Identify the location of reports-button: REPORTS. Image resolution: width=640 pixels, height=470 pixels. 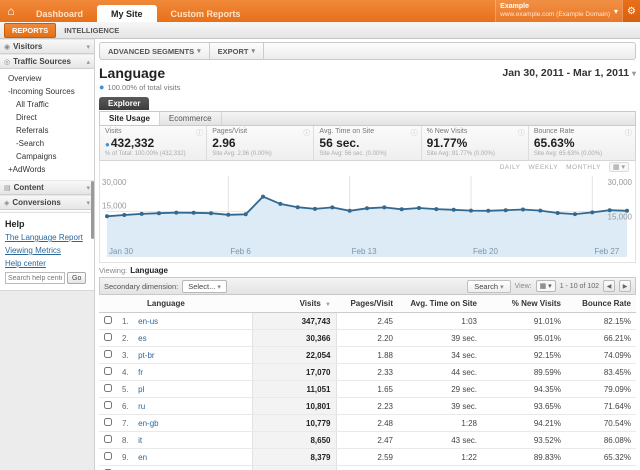
(30, 30).